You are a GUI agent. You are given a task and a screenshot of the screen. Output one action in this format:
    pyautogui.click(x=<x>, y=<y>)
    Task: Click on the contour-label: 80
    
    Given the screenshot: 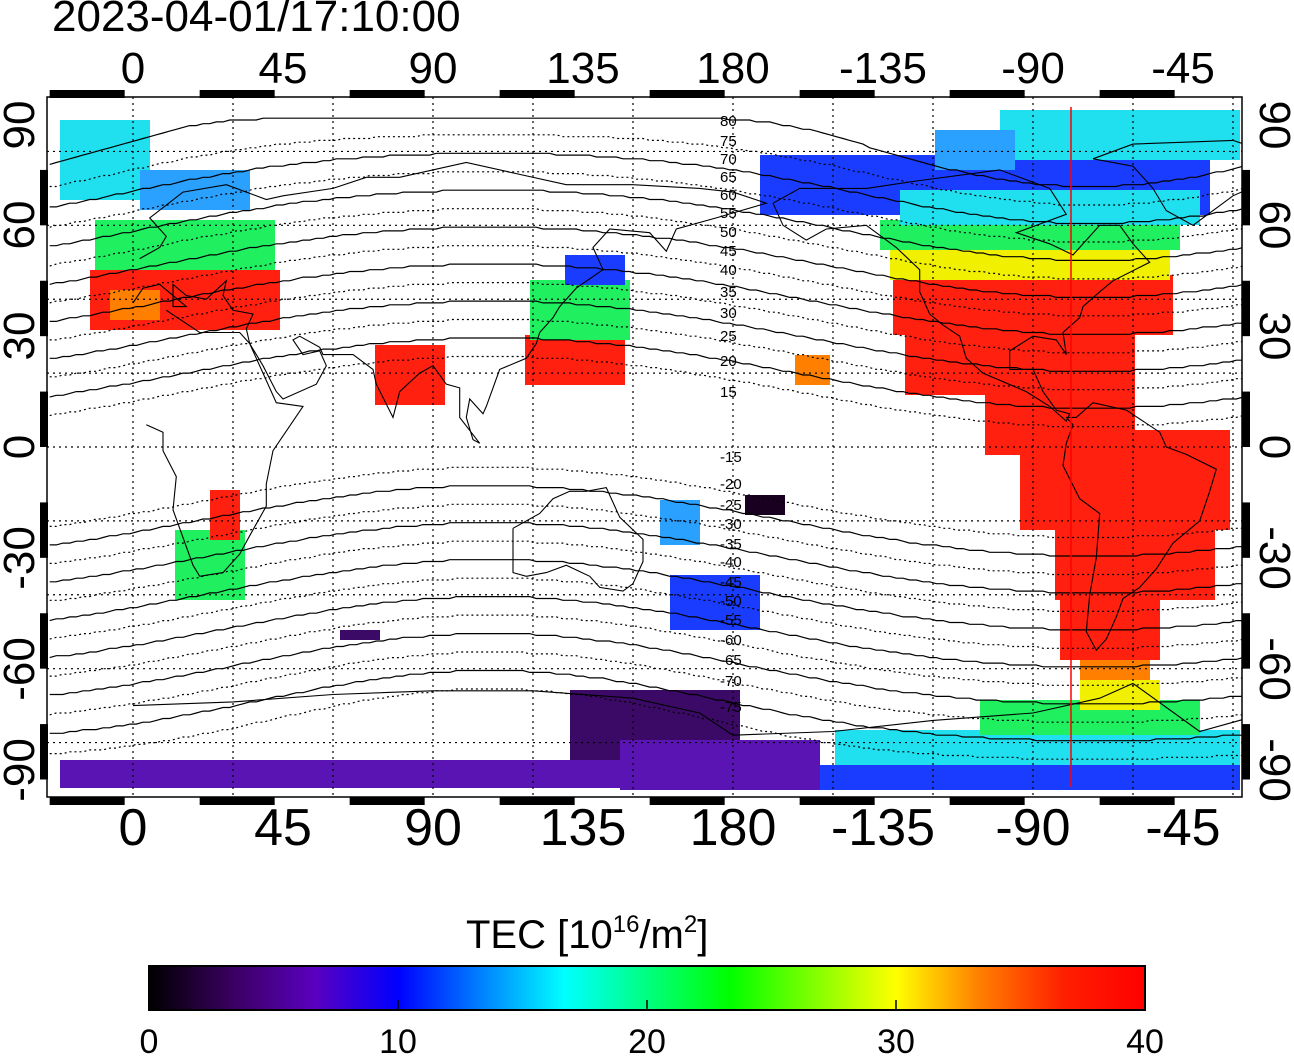 What is the action you would take?
    pyautogui.click(x=728, y=121)
    